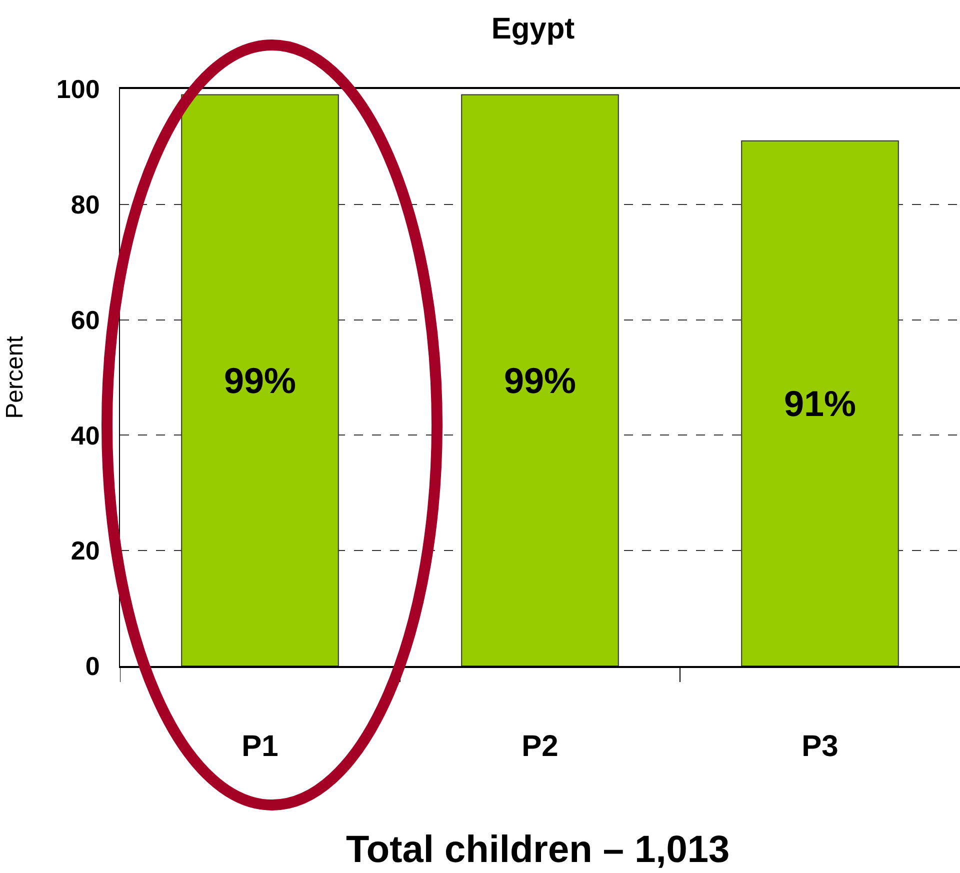  Describe the element at coordinates (85, 551) in the screenshot. I see `y-tick-label: 20` at that location.